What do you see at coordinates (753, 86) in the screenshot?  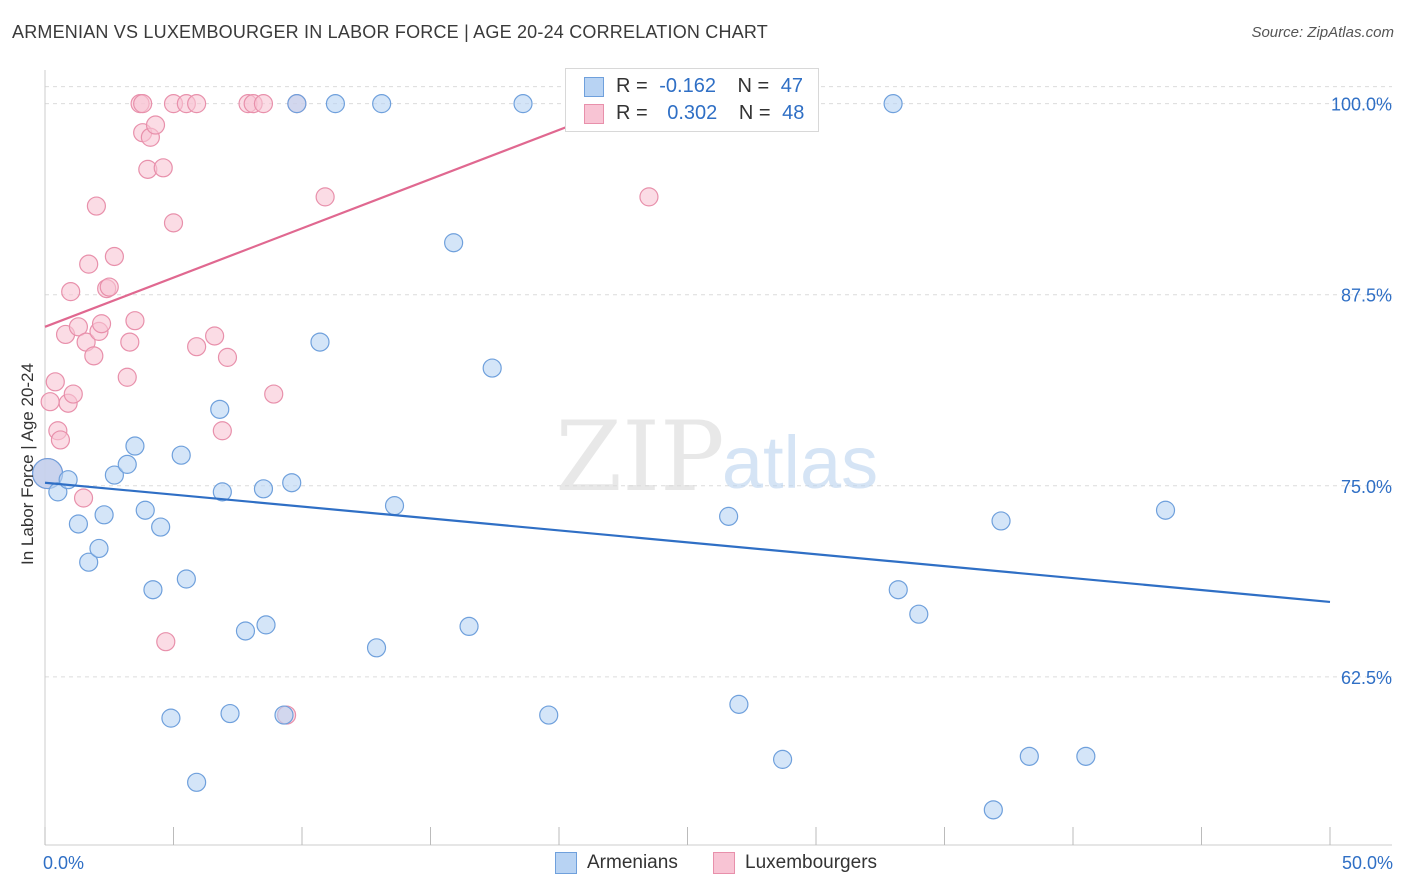 I see `armenians-n-label: N =` at bounding box center [753, 86].